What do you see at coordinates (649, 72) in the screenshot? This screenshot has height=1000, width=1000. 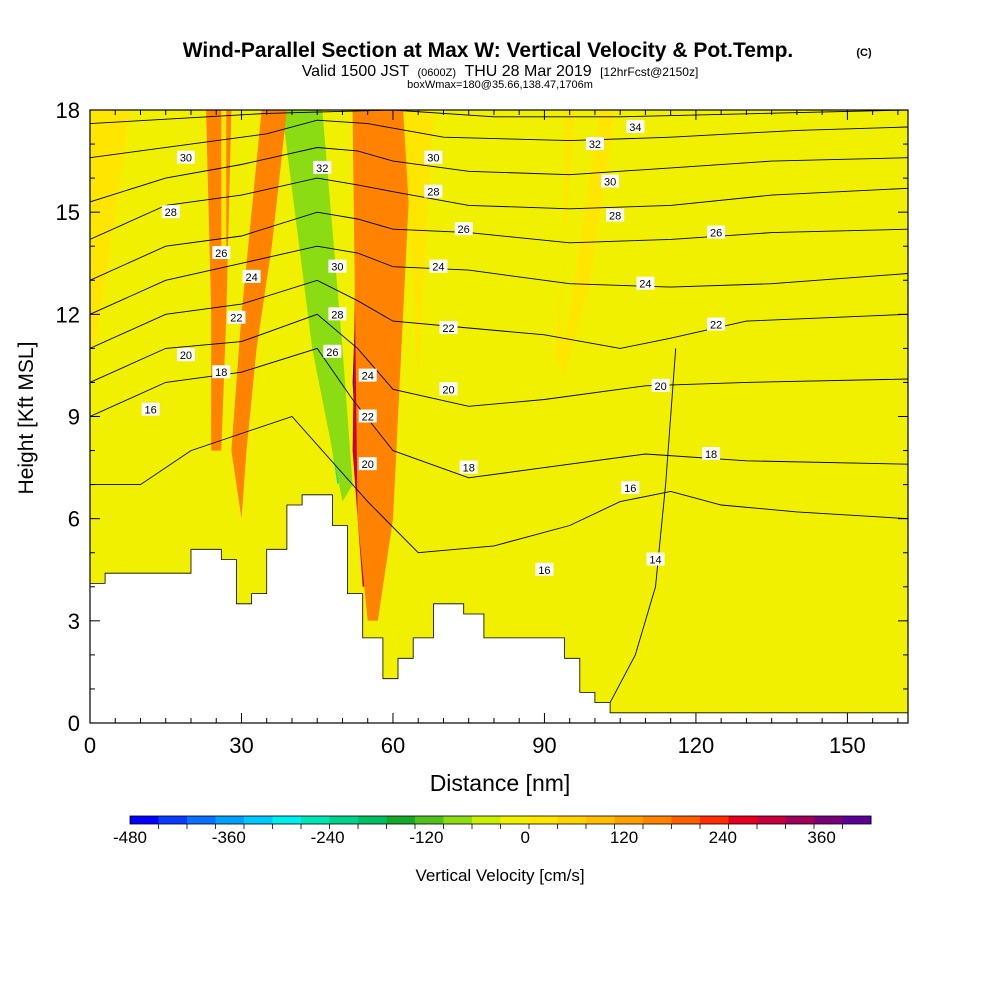 I see `subtitle-forecast: [12hrFcst@2150z]` at bounding box center [649, 72].